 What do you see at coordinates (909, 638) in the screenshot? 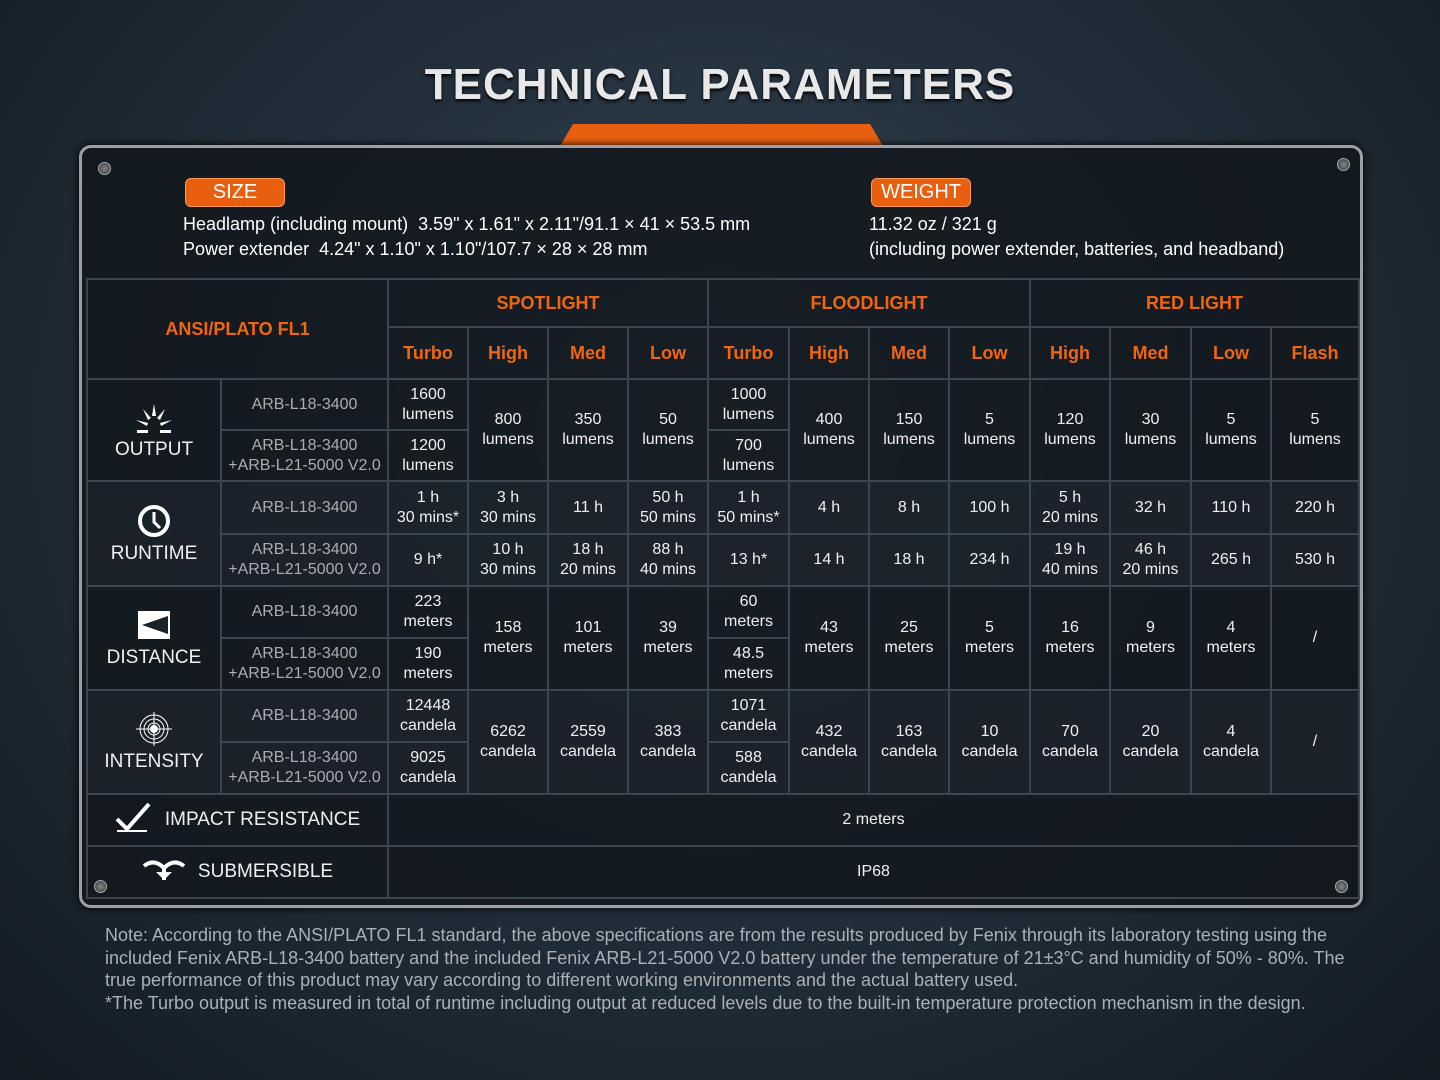
I see `value-cell: 25 meters` at bounding box center [909, 638].